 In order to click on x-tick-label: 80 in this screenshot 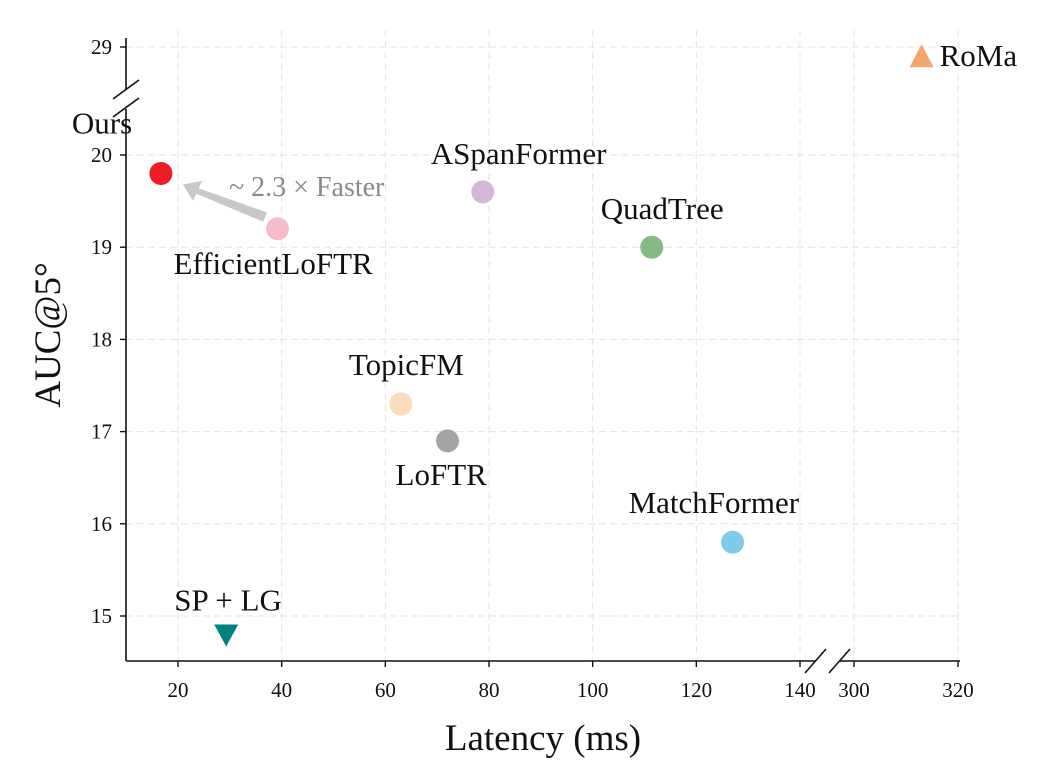, I will do `click(489, 690)`.